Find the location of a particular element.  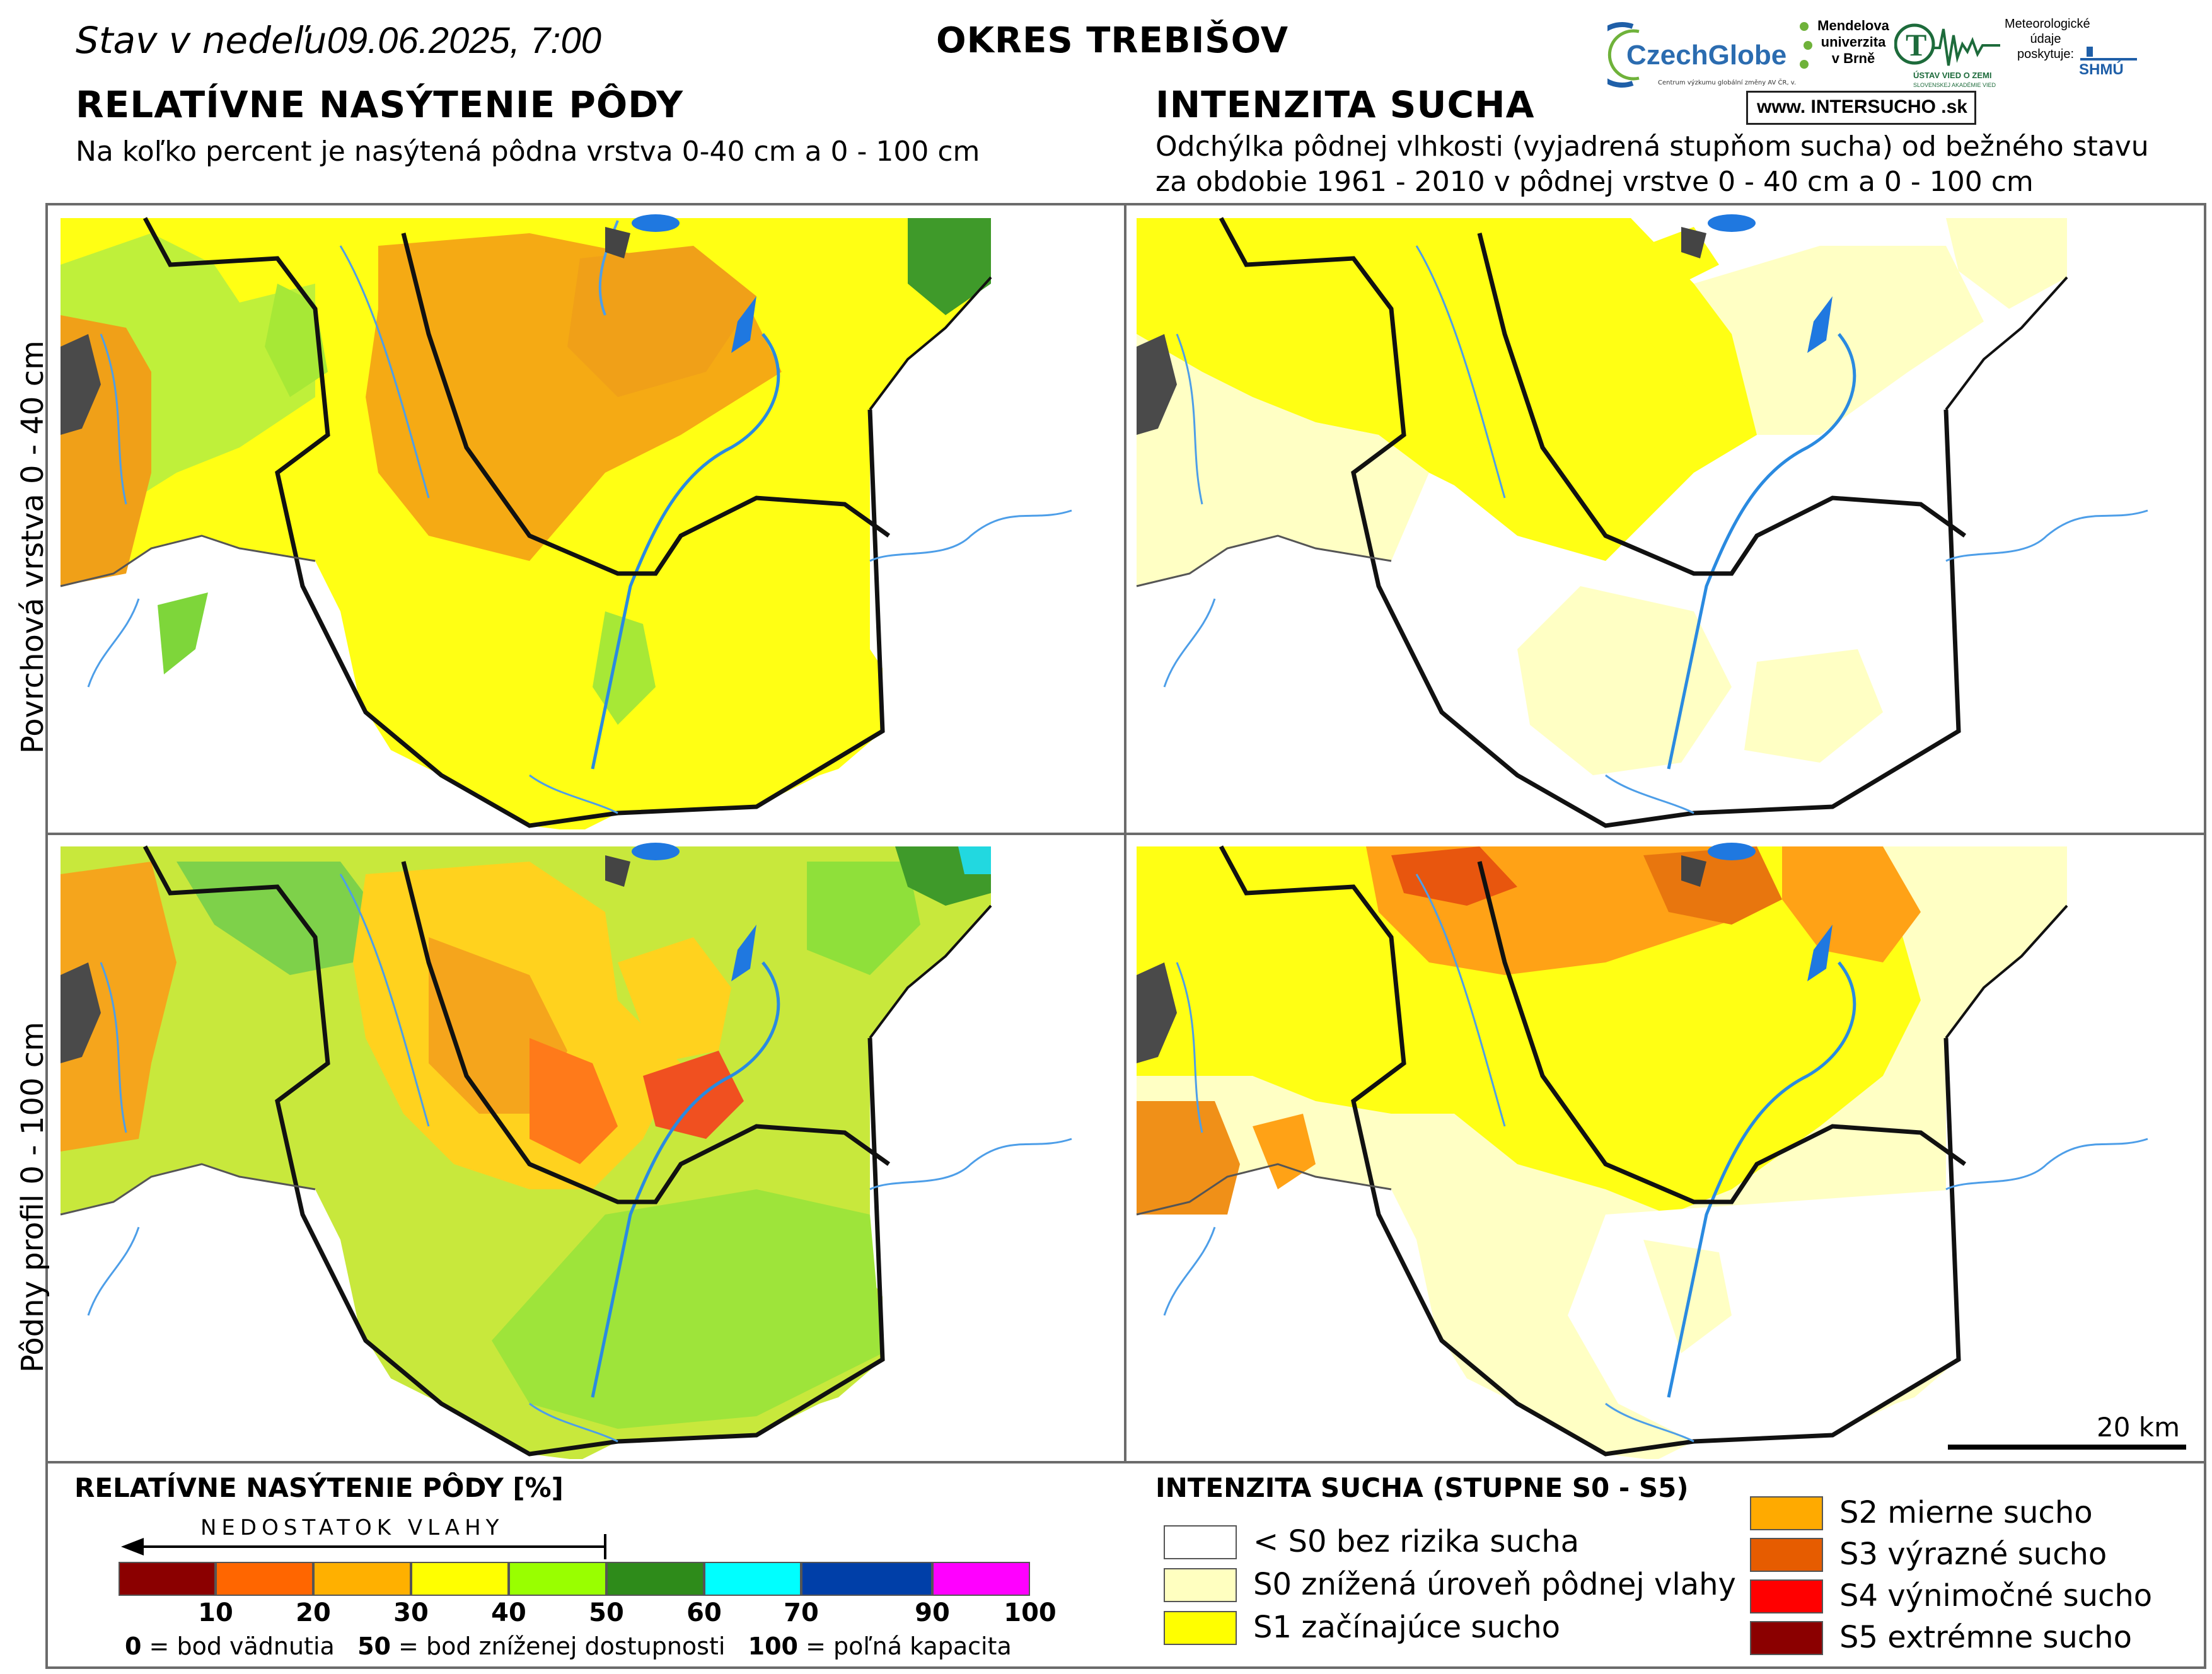

report-date: Stav v nedeľu09.06.2025, 7:00 is located at coordinates (338, 40).